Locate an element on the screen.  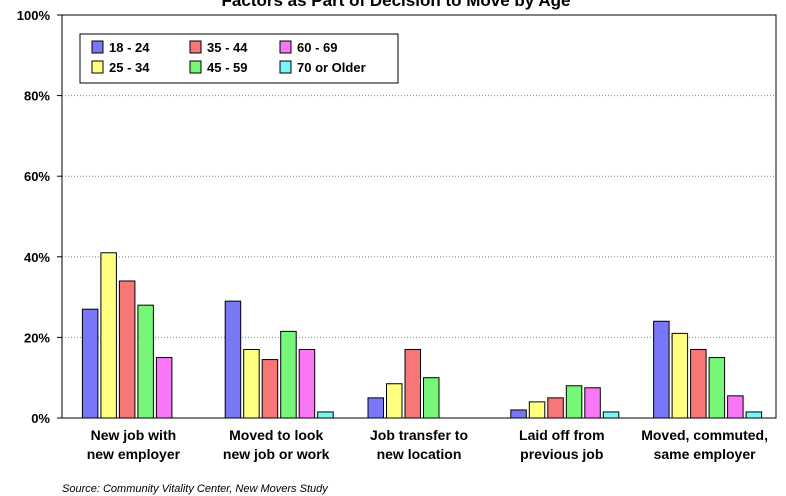
y-tick-label: 20% is located at coordinates (37, 337).